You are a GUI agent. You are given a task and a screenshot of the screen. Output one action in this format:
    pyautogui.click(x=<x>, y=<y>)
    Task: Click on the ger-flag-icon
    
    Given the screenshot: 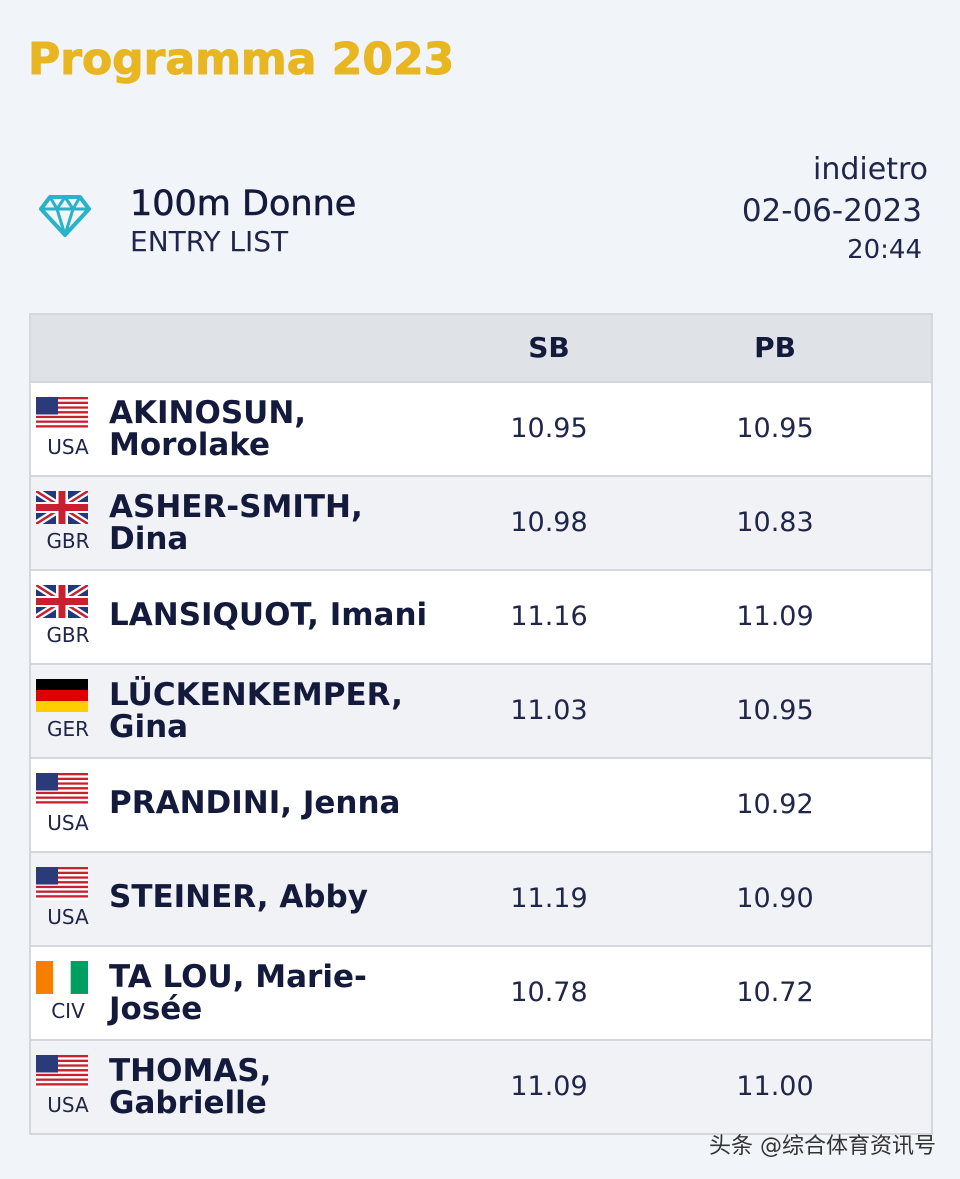 What is the action you would take?
    pyautogui.click(x=62, y=695)
    